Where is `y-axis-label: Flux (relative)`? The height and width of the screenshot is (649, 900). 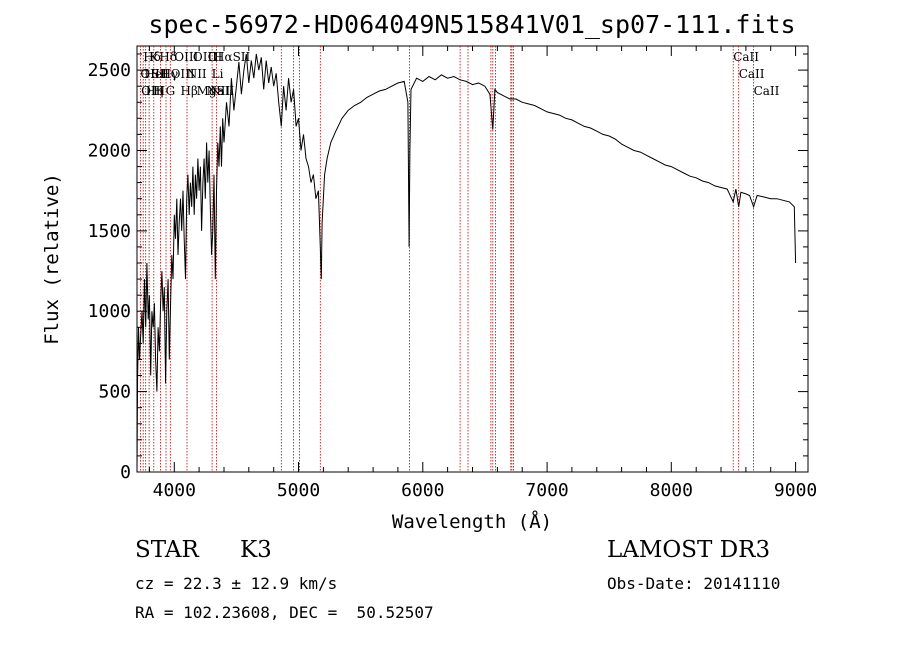
y-axis-label: Flux (relative) is located at coordinates (52, 259).